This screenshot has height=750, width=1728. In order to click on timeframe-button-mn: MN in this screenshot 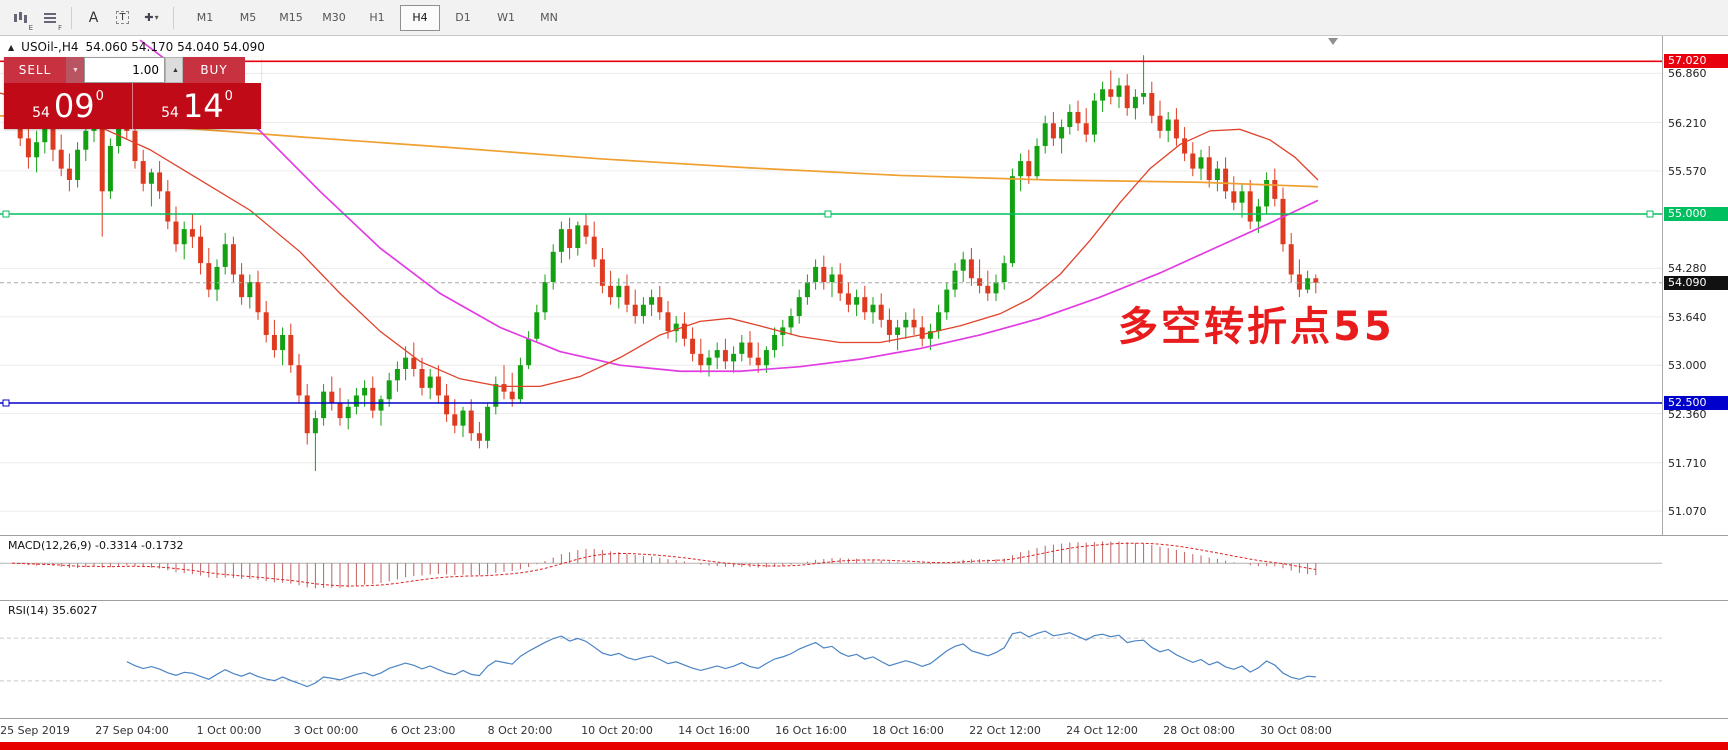, I will do `click(549, 17)`.